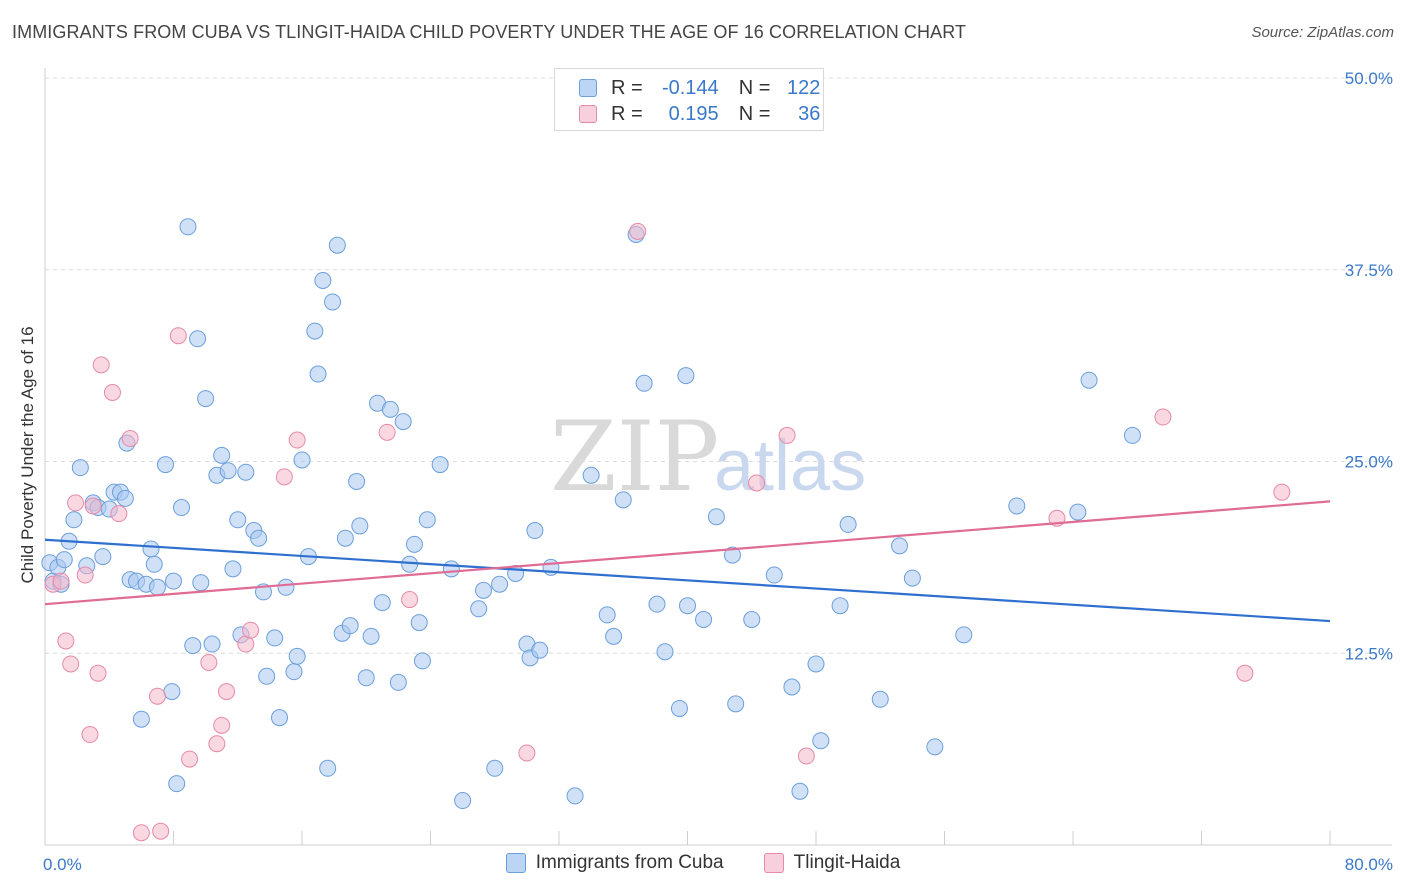 Image resolution: width=1406 pixels, height=892 pixels. I want to click on legend-n-value: 122, so click(804, 87).